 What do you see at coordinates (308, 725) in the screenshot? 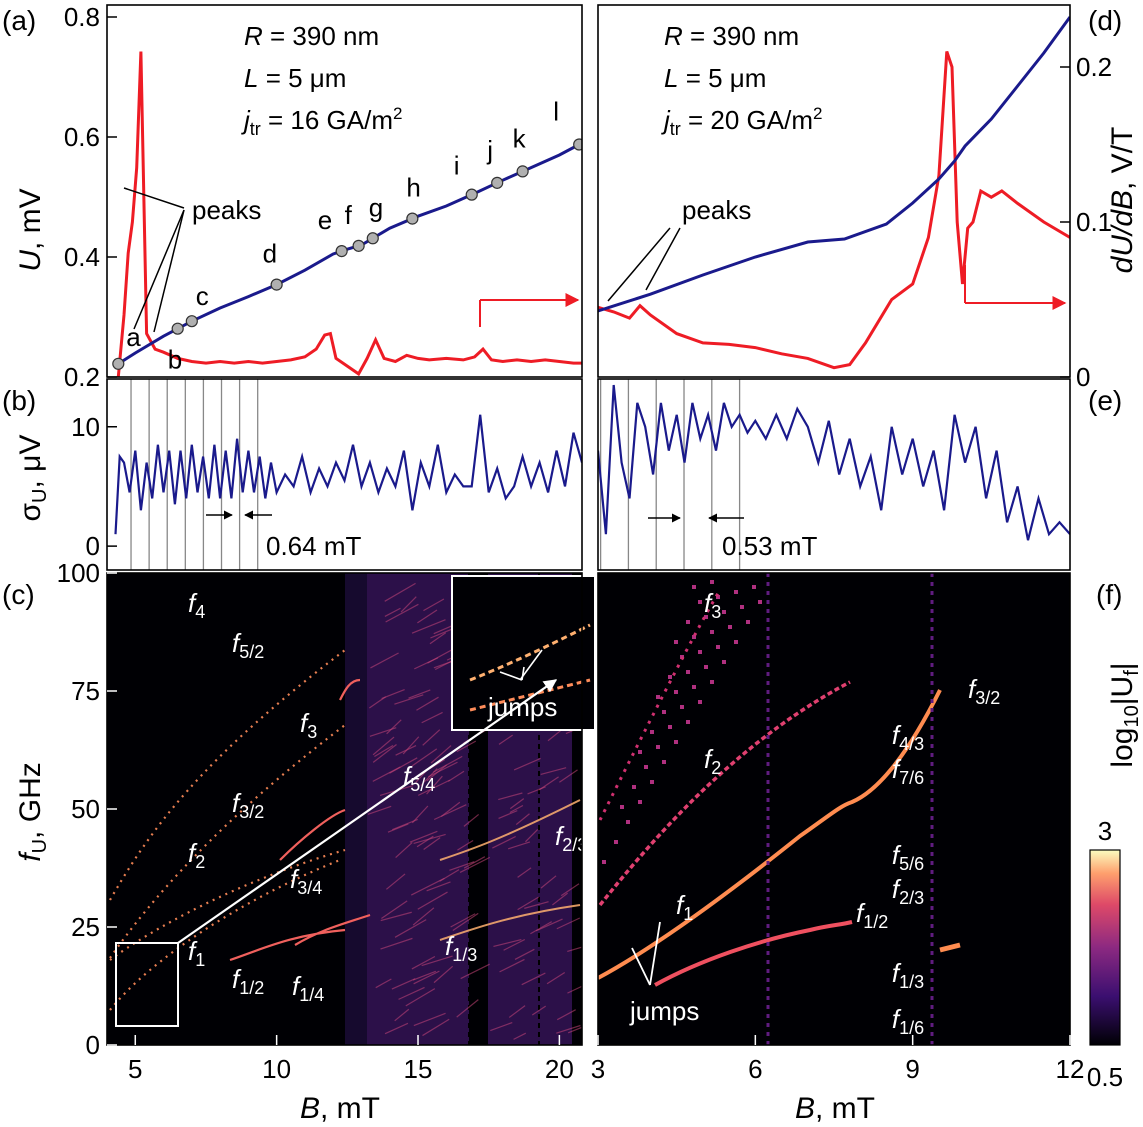
I see `c-mode-label: f3` at bounding box center [308, 725].